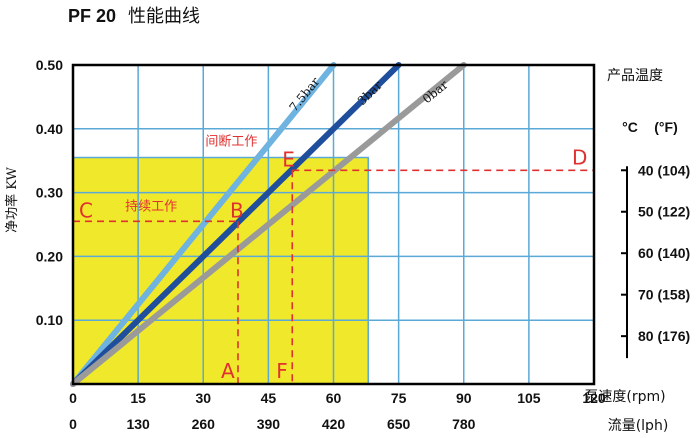  I want to click on y-tick-label: 0.50, so click(49, 65).